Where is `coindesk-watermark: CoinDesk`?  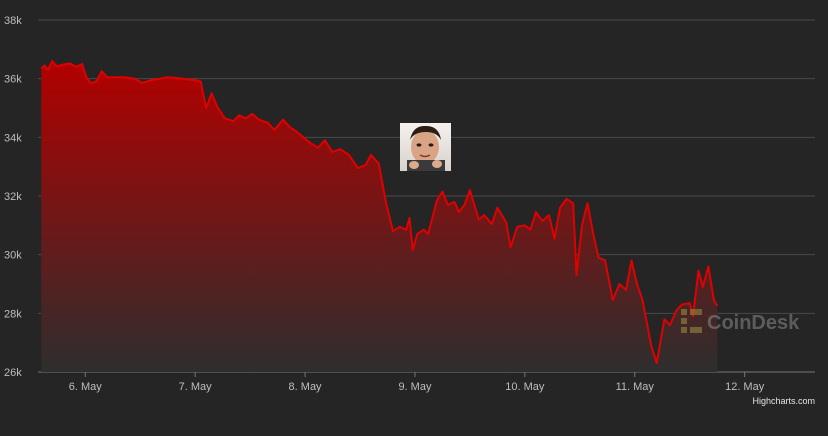
coindesk-watermark: CoinDesk is located at coordinates (740, 321).